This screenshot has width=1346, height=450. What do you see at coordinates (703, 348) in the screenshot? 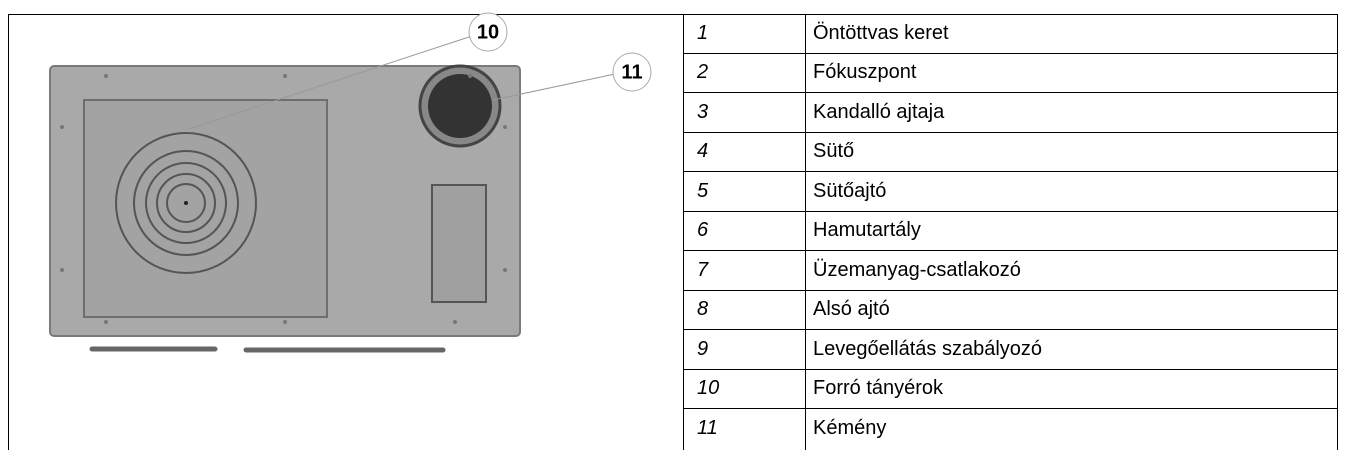
I see `part-number: 9` at bounding box center [703, 348].